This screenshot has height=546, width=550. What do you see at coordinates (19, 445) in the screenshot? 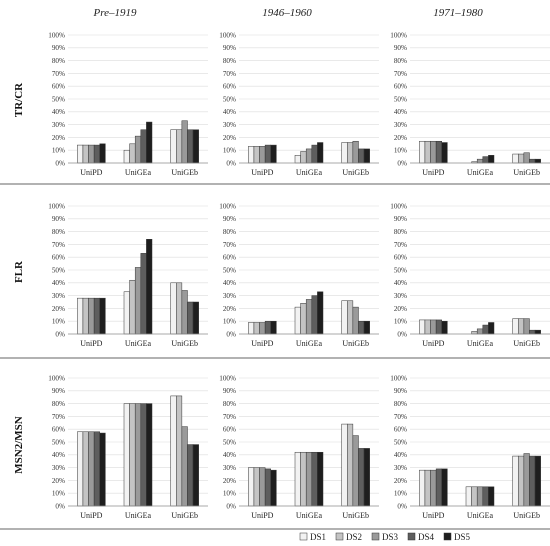
I see `row-title-2: MSN2/MSN` at bounding box center [19, 445].